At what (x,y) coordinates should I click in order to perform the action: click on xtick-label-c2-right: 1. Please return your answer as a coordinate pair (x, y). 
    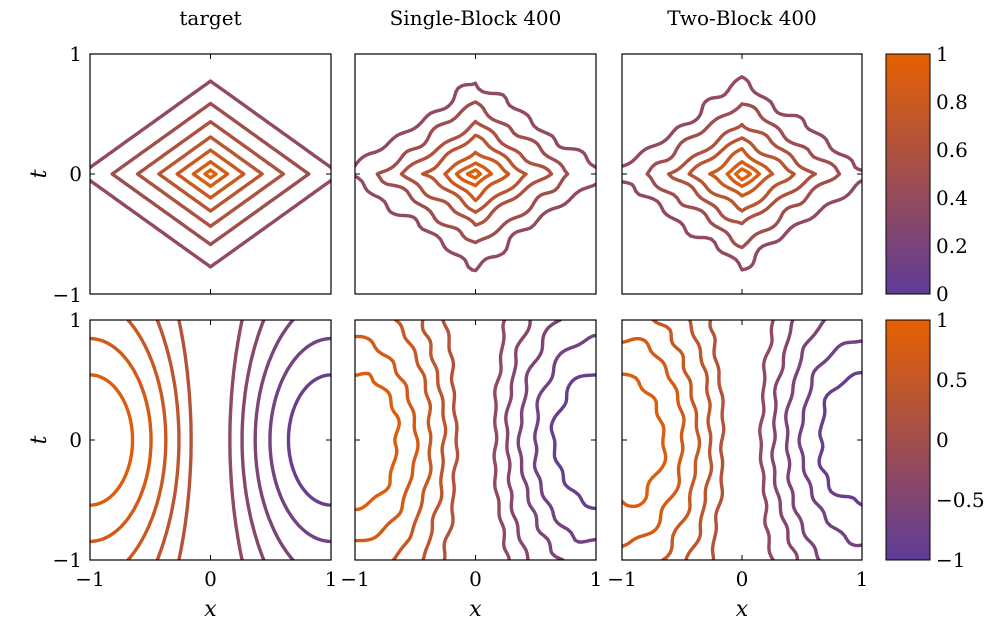
    Looking at the image, I should click on (596, 579).